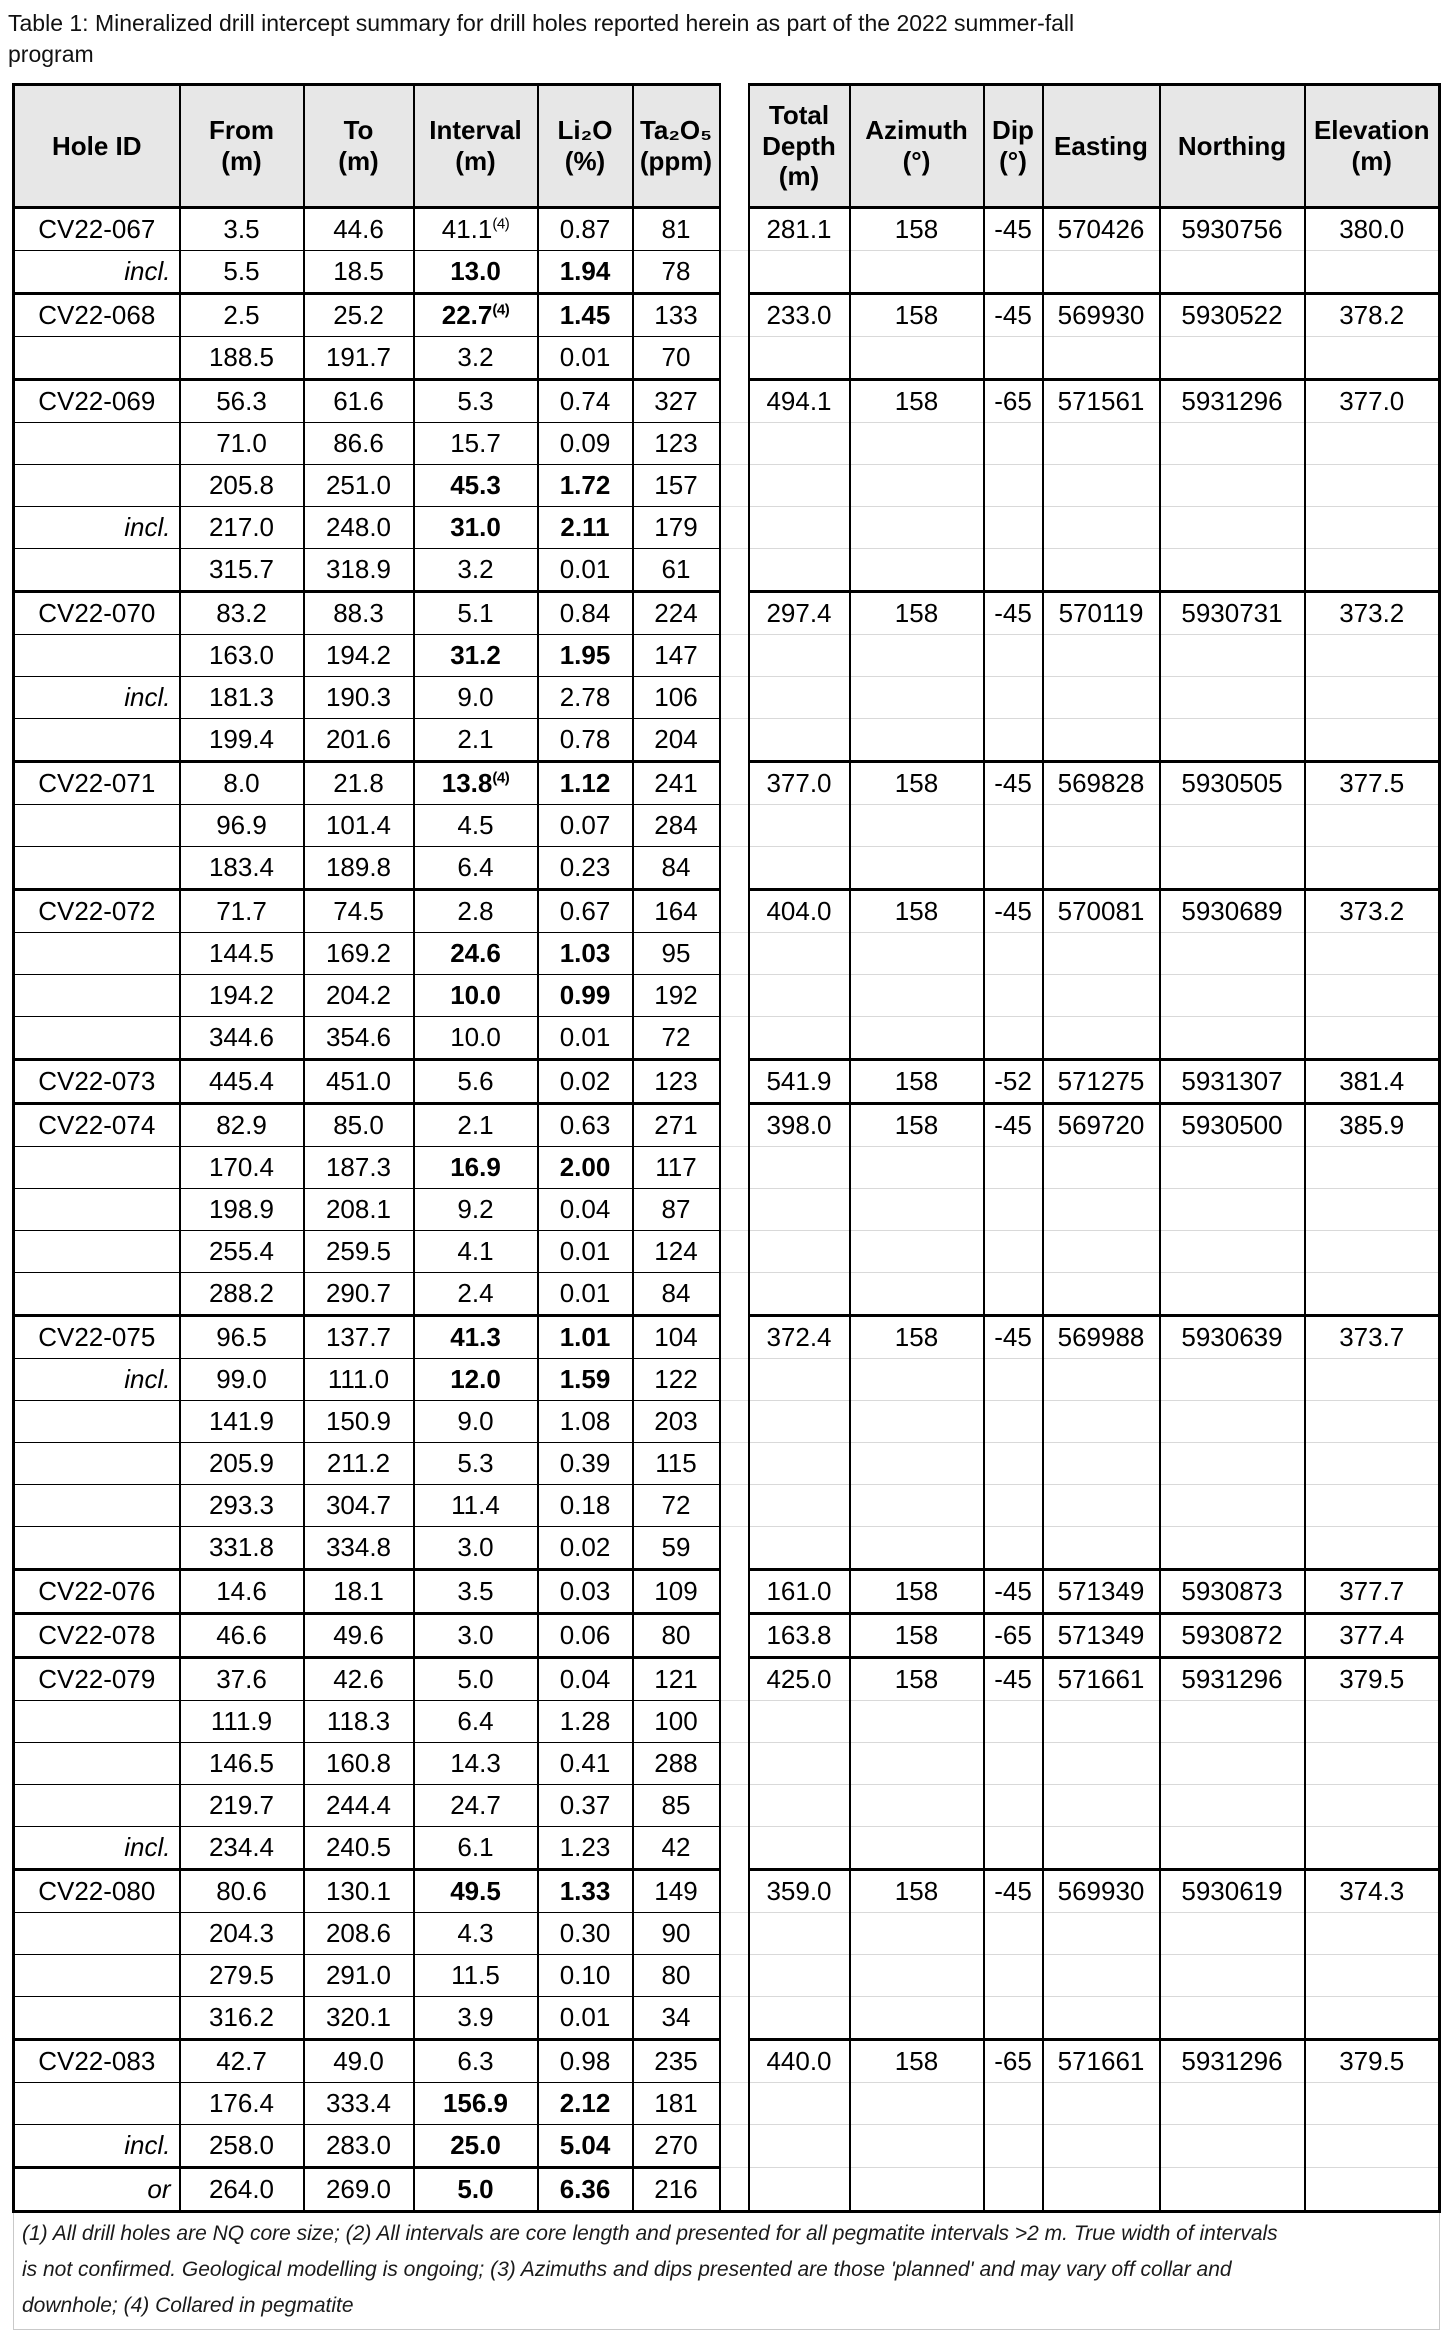 This screenshot has height=2332, width=1444. What do you see at coordinates (358, 2146) in the screenshot?
I see `cell-to: 283.0` at bounding box center [358, 2146].